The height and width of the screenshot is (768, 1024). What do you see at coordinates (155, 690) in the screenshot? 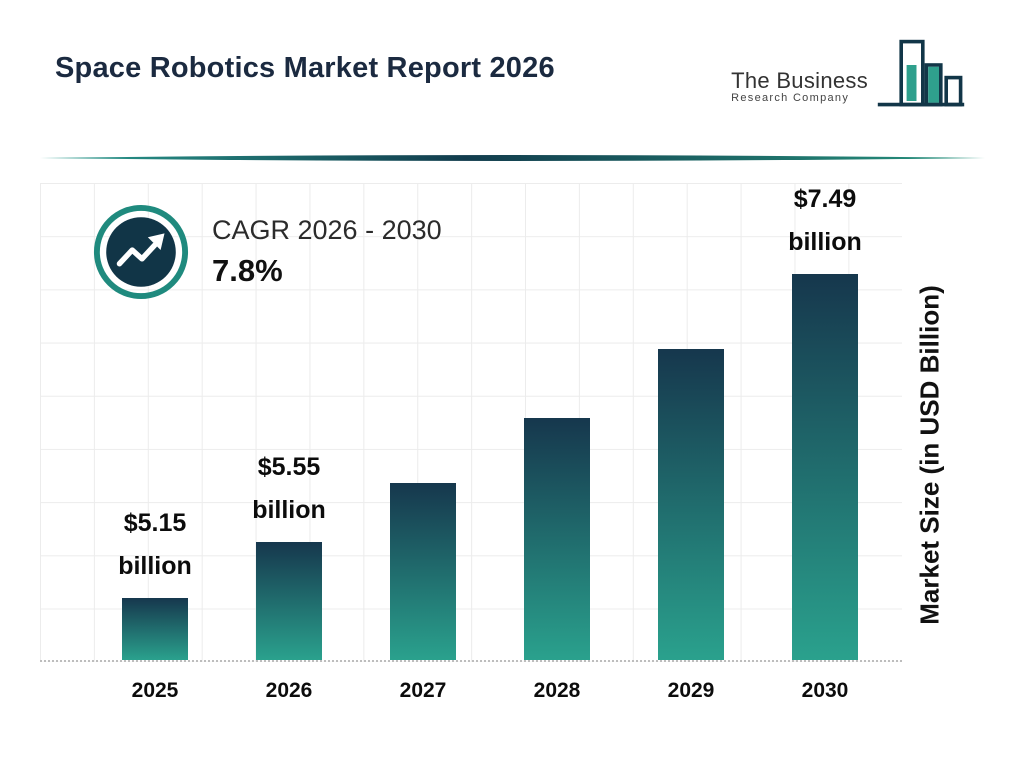
I see `x-tick-2025: 2025` at bounding box center [155, 690].